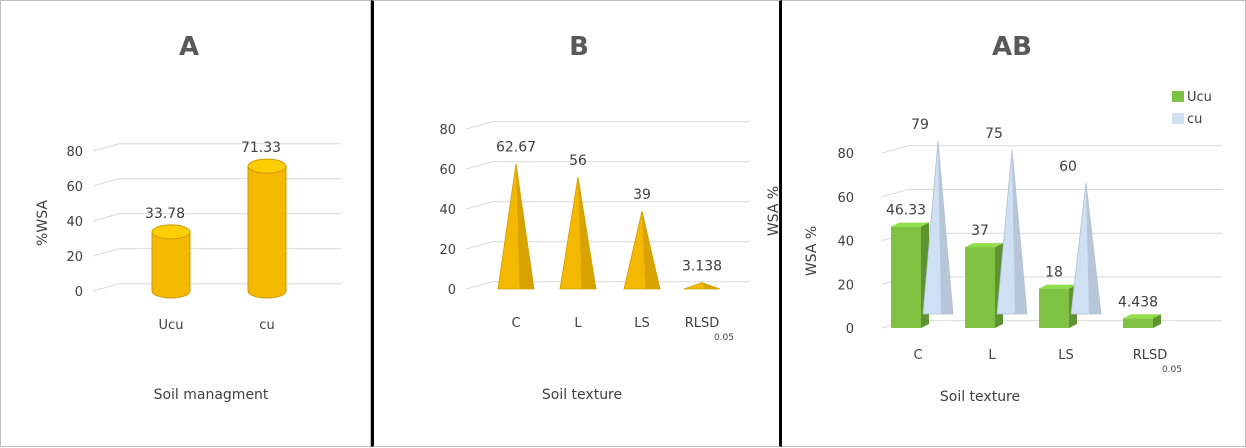  Describe the element at coordinates (516, 148) in the screenshot. I see `data-label: 62.67` at that location.